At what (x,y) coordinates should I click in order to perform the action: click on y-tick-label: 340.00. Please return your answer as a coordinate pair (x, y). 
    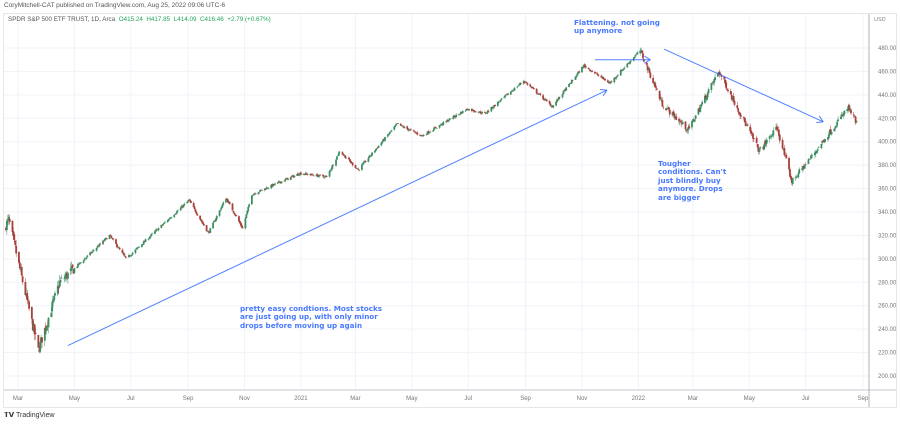
    Looking at the image, I should click on (887, 213).